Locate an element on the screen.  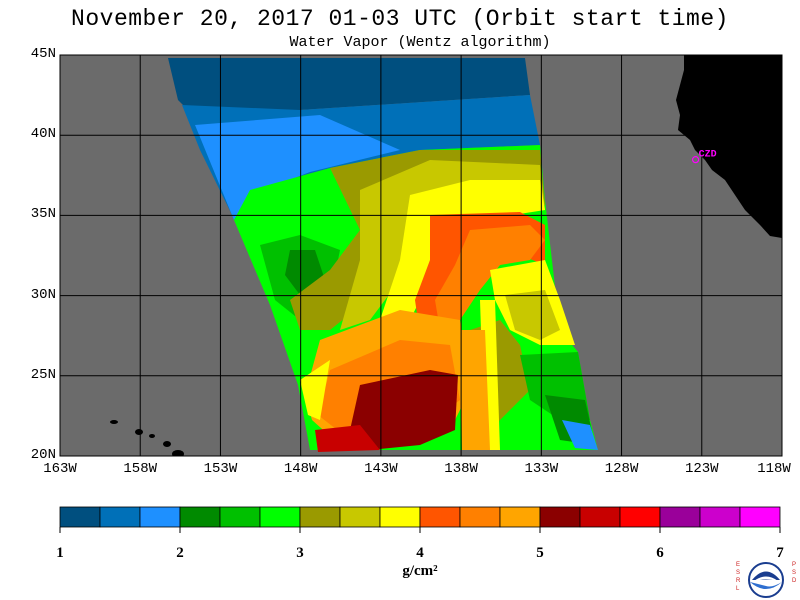
longitude-label: 153W is located at coordinates (220, 469).